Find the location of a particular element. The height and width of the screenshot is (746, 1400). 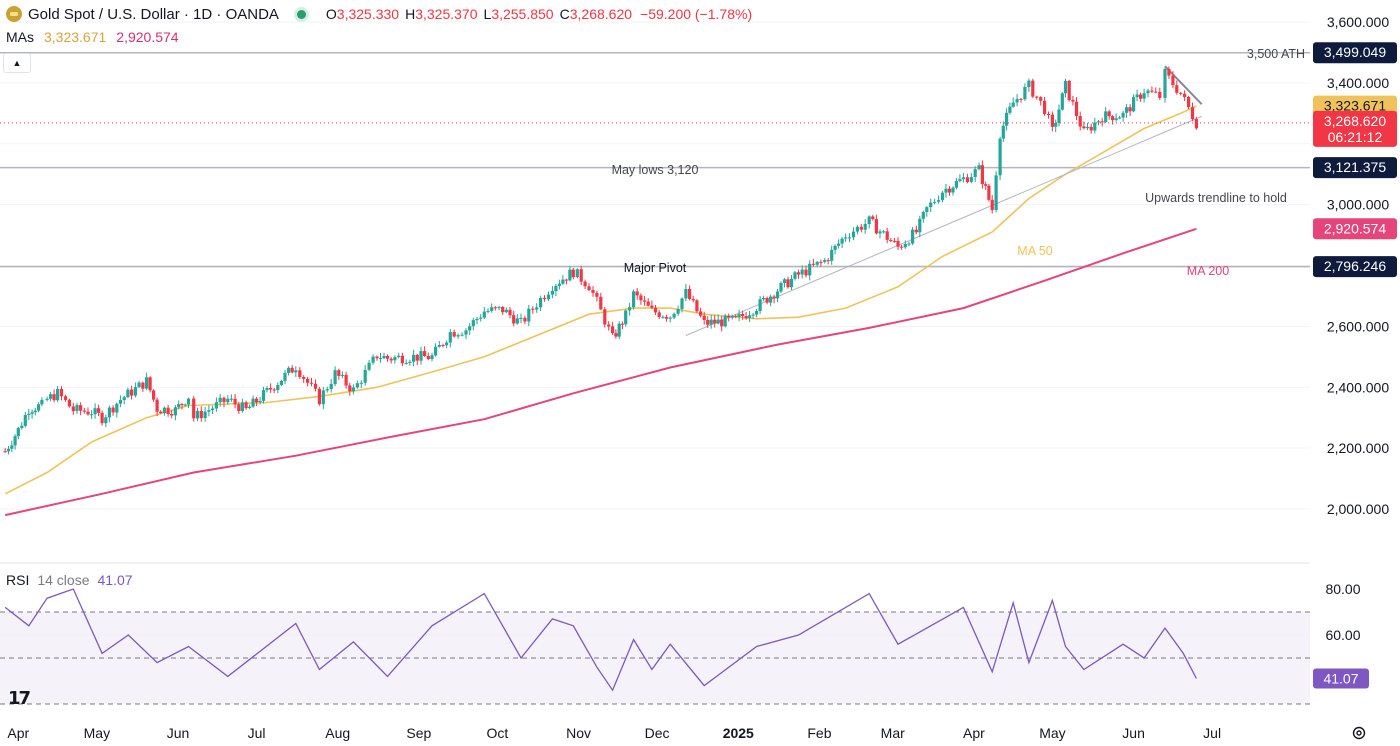

time-tick-label: Oct is located at coordinates (498, 733).